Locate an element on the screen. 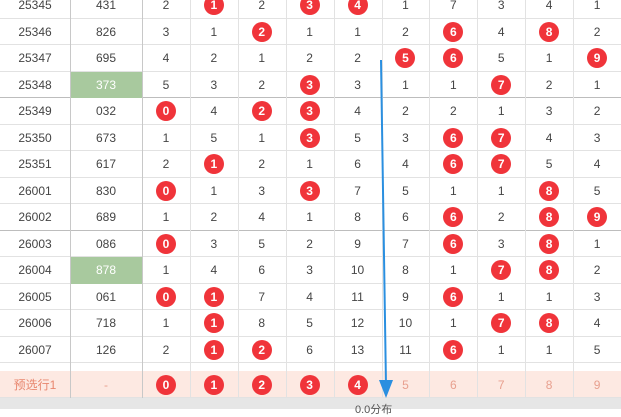 Image resolution: width=621 pixels, height=417 pixels. draw-number-cell: 126 is located at coordinates (106, 349).